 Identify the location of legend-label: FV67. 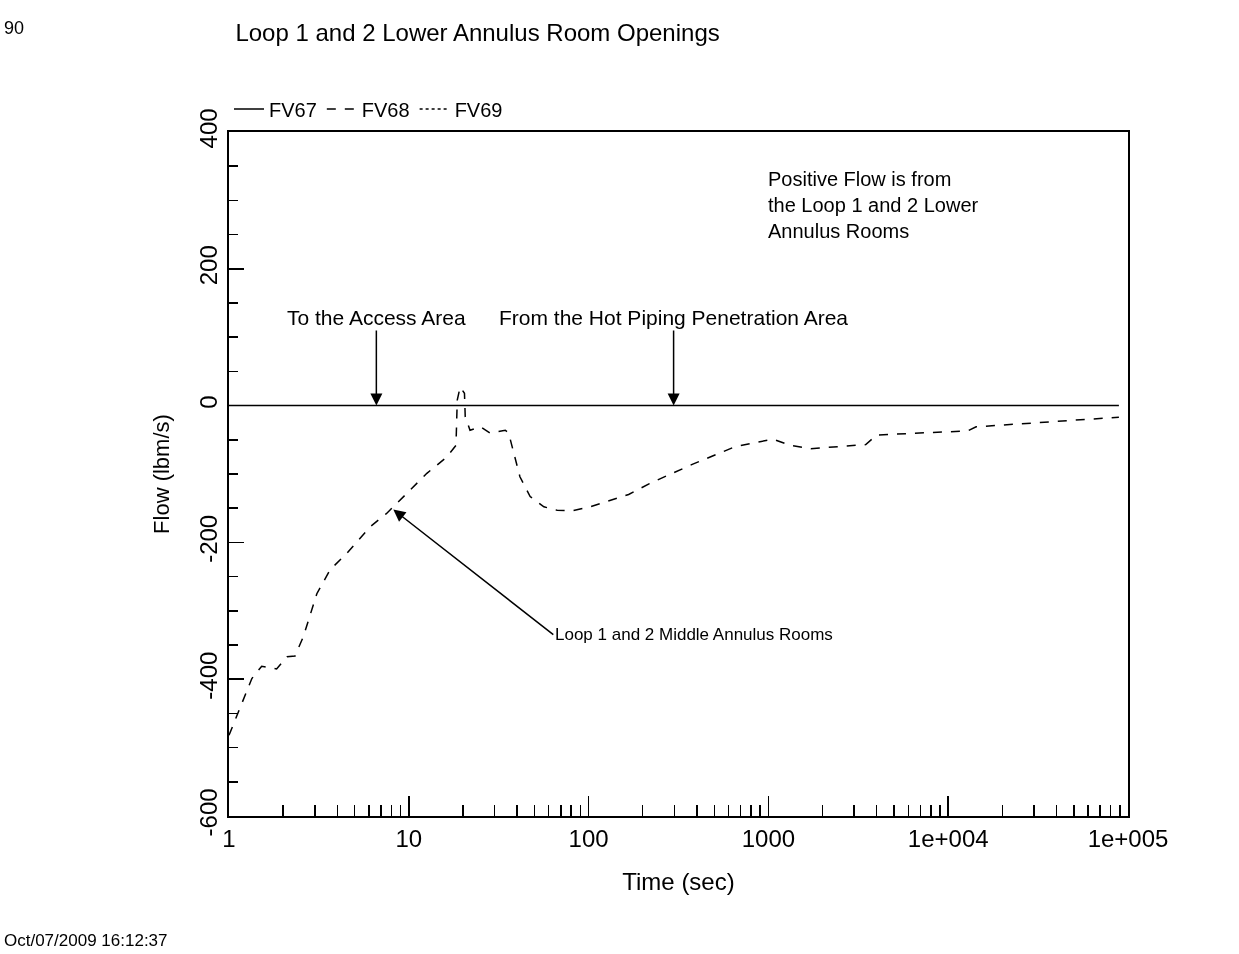
(293, 109).